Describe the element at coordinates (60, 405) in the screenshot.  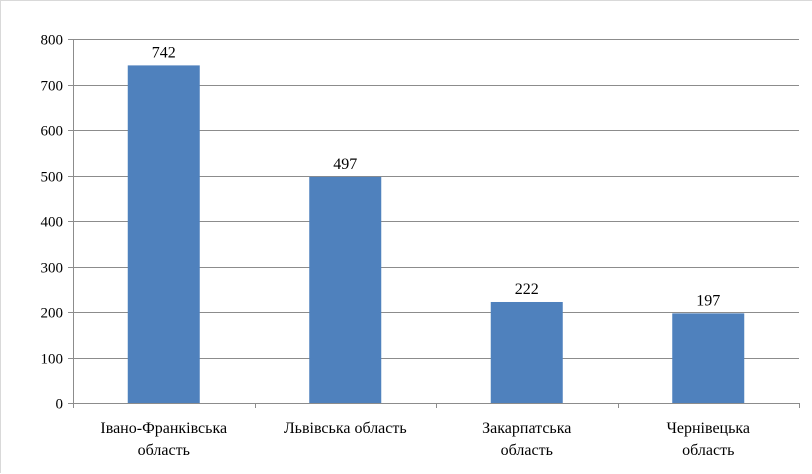
I see `y-tick-label: 0` at that location.